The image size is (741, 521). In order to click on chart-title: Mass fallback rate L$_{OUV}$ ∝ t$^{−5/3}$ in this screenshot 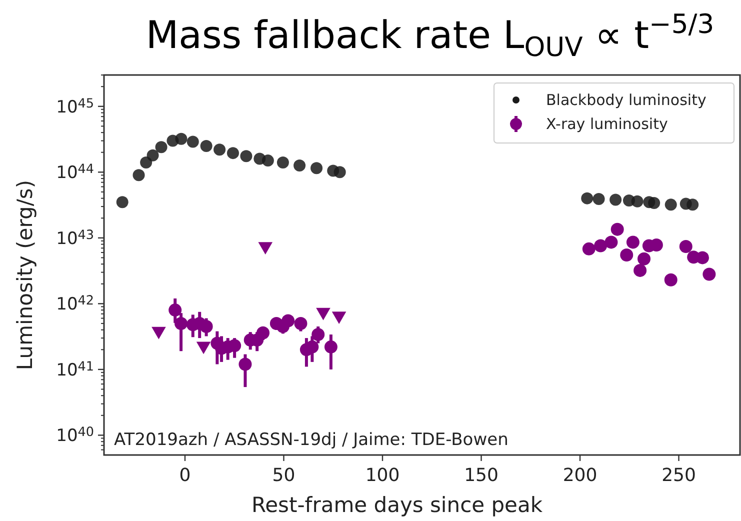, I will do `click(430, 36)`.